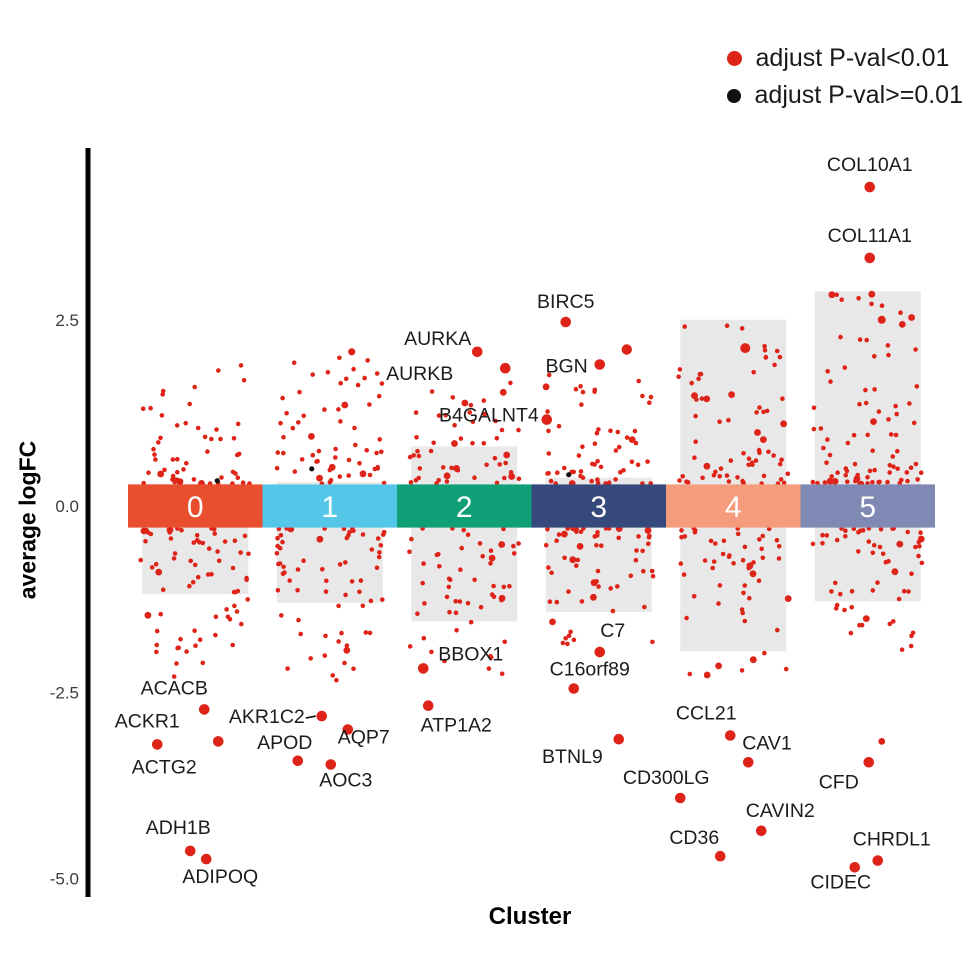  What do you see at coordinates (730, 735) in the screenshot?
I see `gene-point-CCL21` at bounding box center [730, 735].